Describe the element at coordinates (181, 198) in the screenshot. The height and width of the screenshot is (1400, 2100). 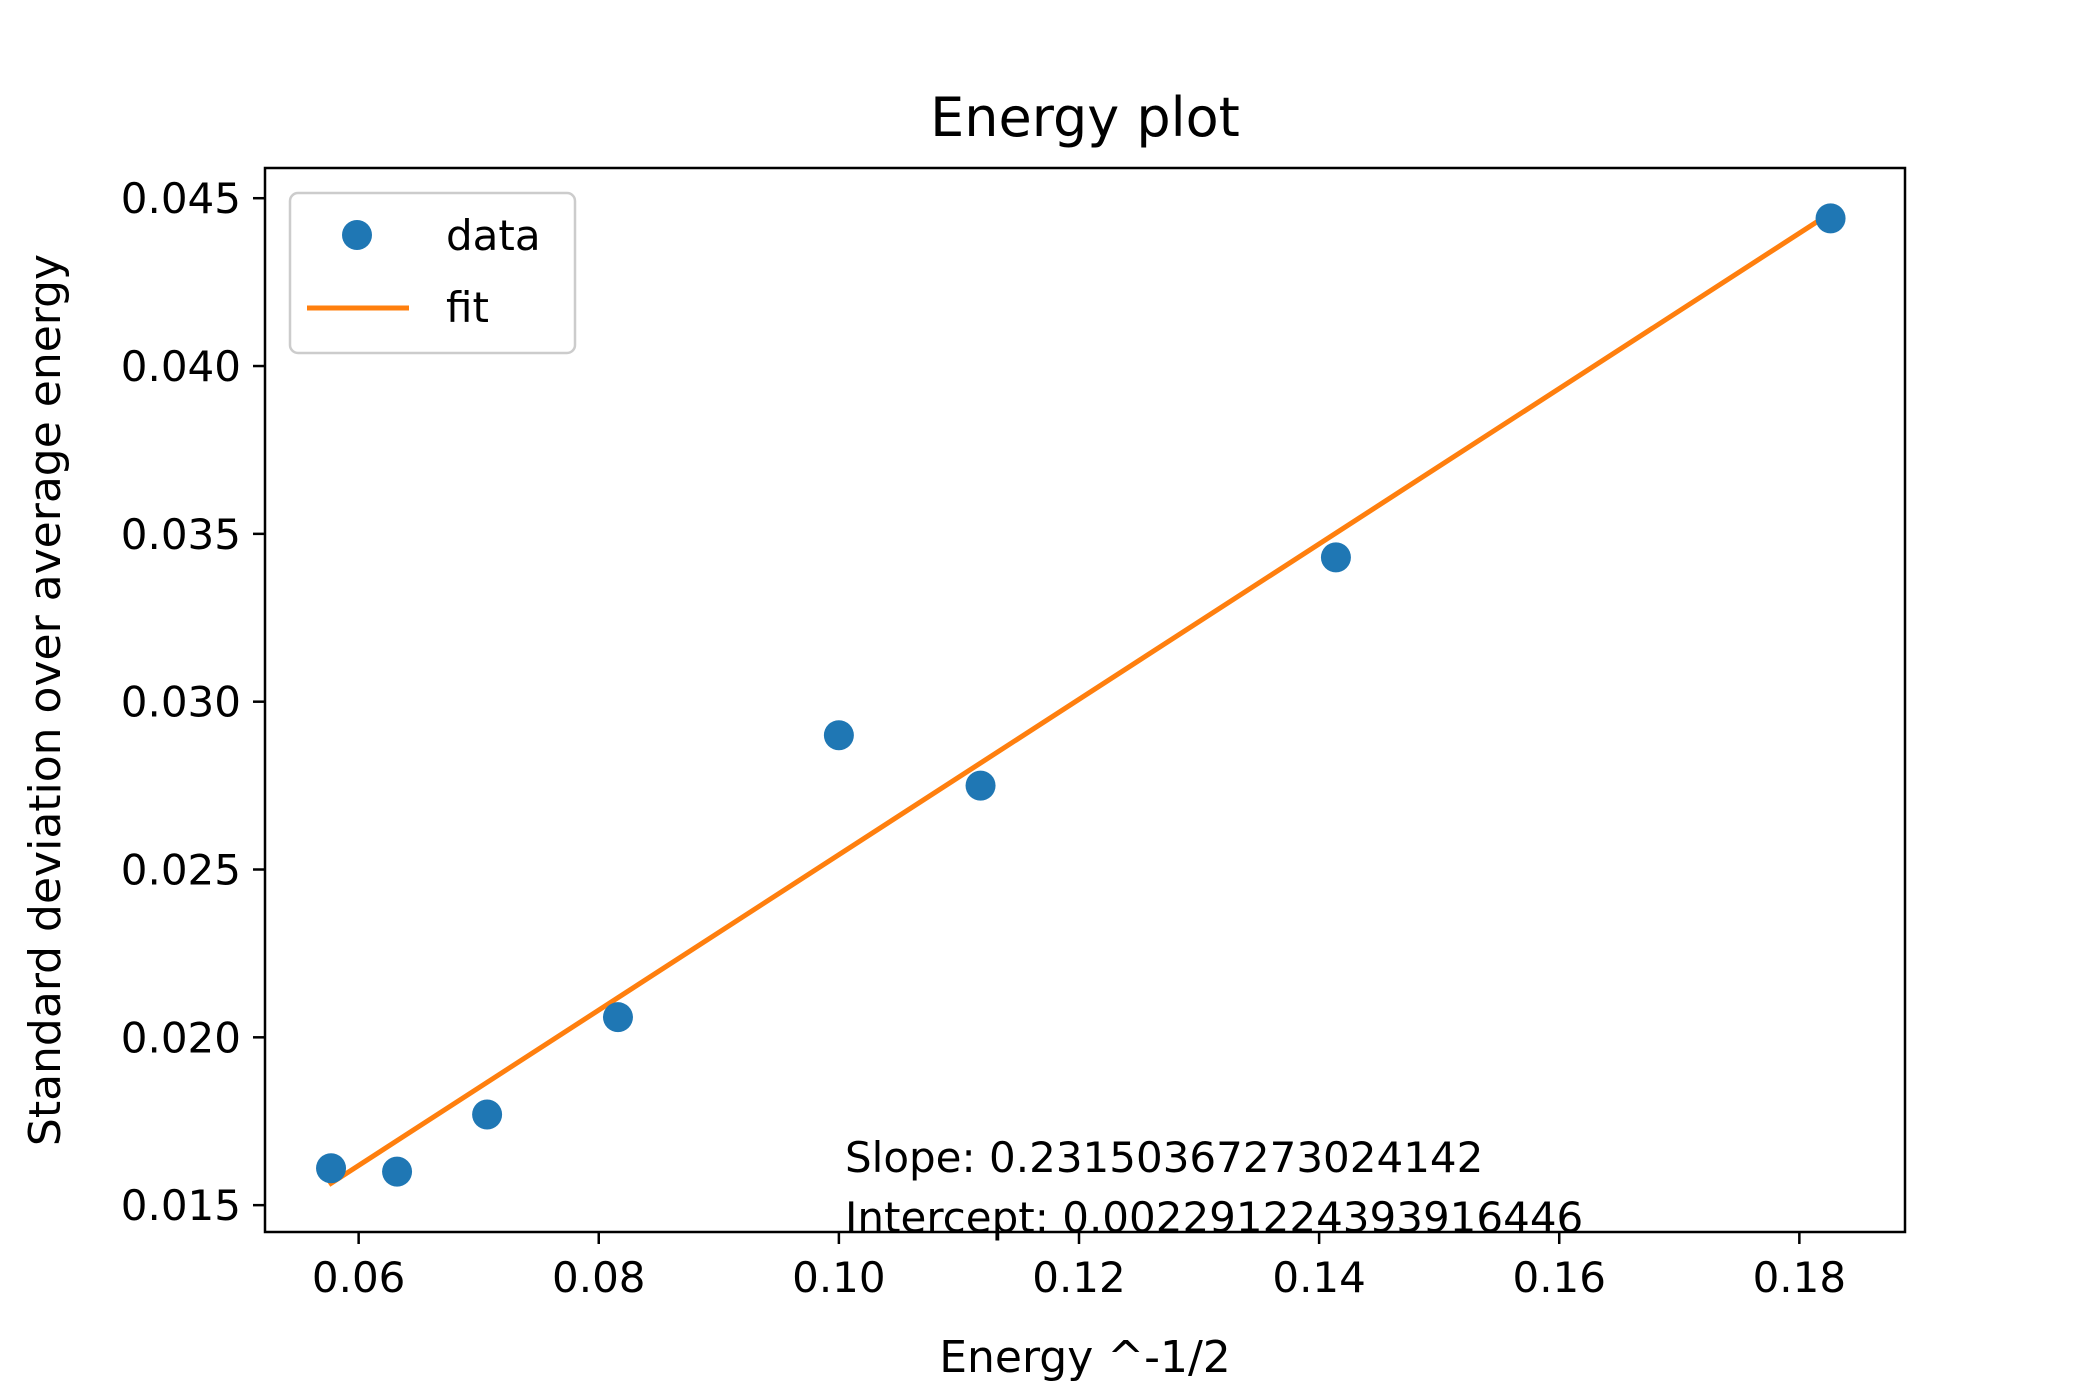
I see `y-tick-label: 0.045` at that location.